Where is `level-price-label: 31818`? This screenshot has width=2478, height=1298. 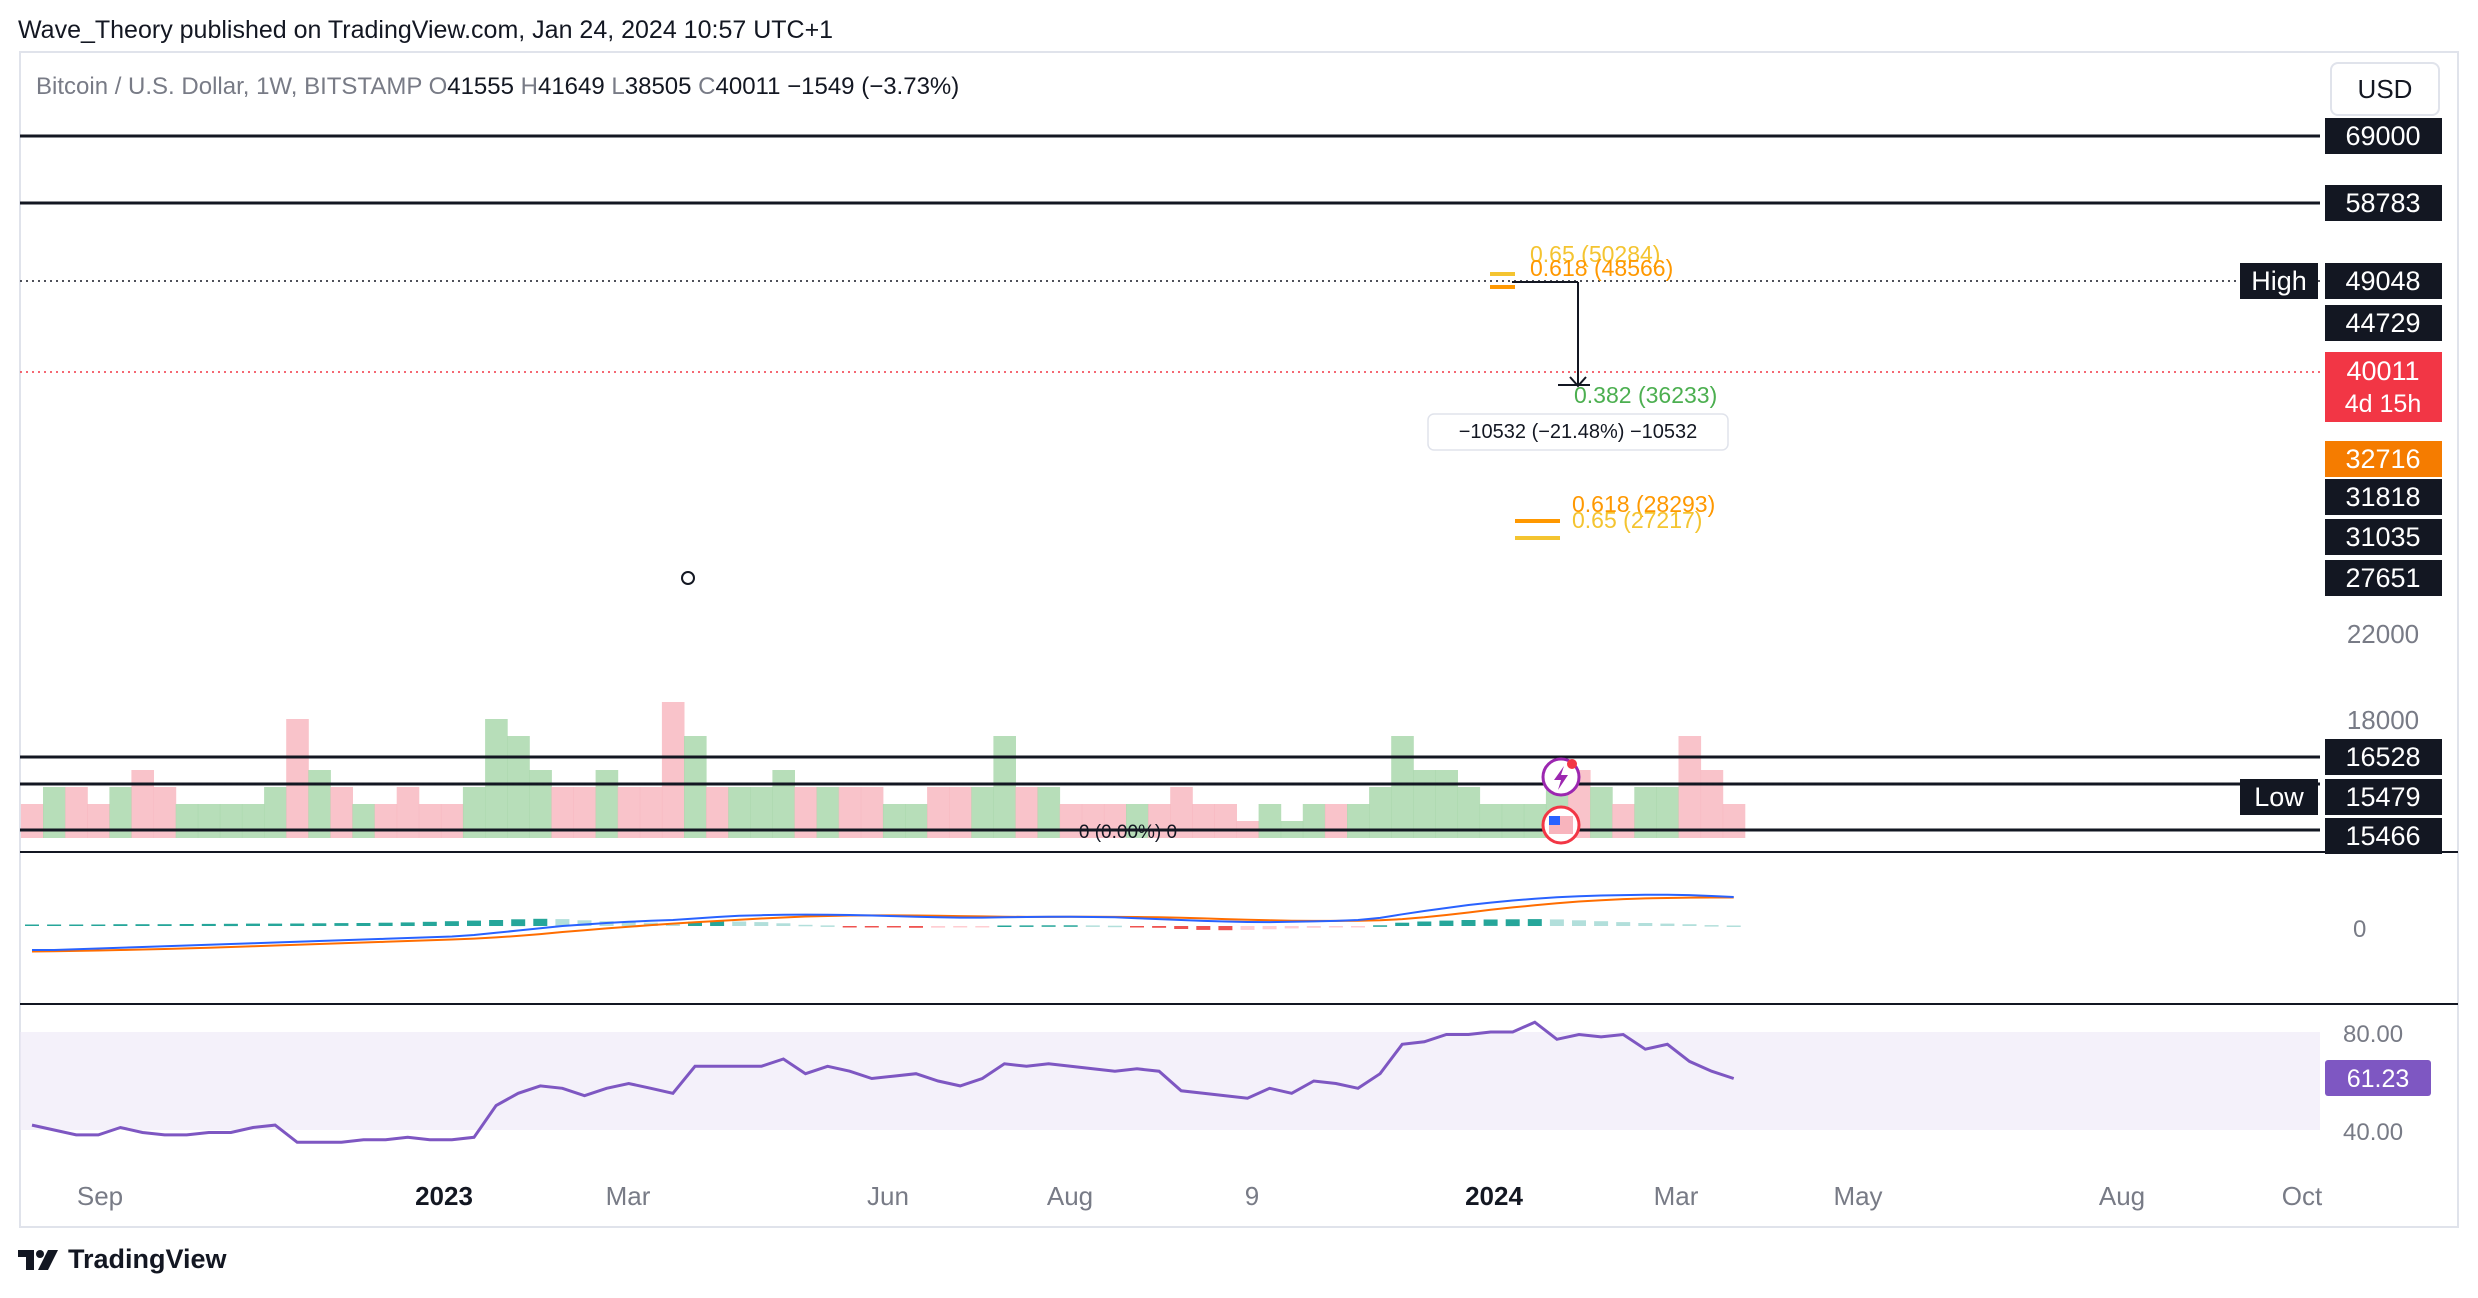
level-price-label: 31818 is located at coordinates (2382, 497).